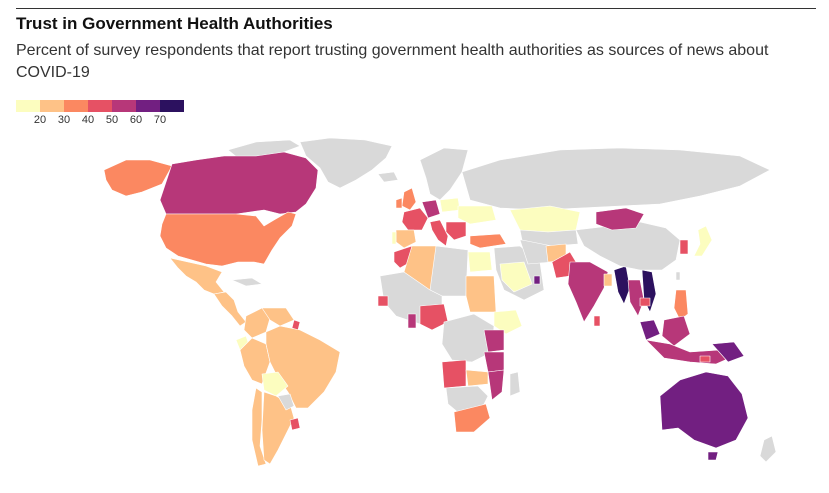 This screenshot has width=829, height=493. Describe the element at coordinates (449, 271) in the screenshot. I see `north-africa` at that location.